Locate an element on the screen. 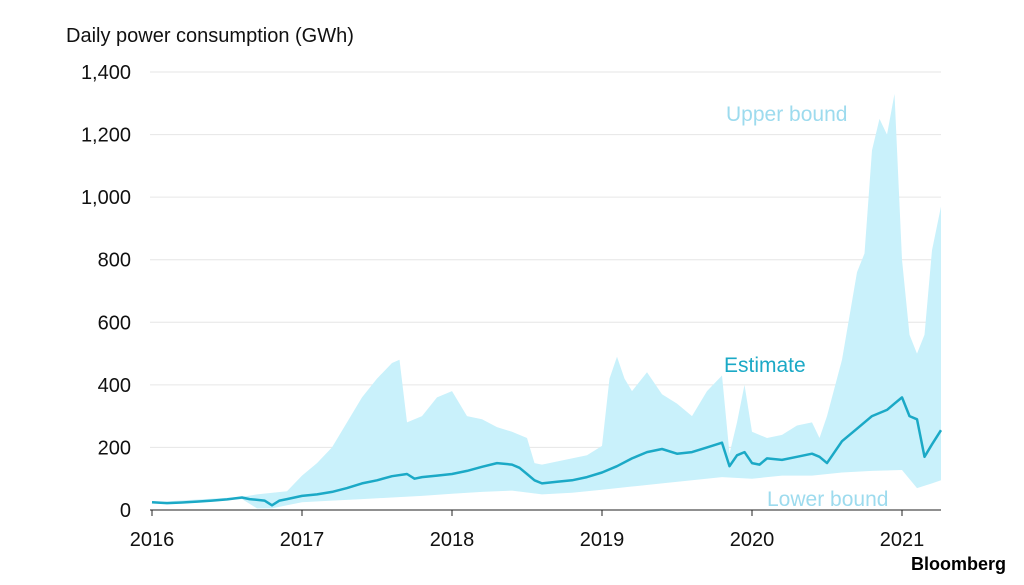 The height and width of the screenshot is (585, 1024). x-tick-label-2021: 2021 is located at coordinates (902, 540).